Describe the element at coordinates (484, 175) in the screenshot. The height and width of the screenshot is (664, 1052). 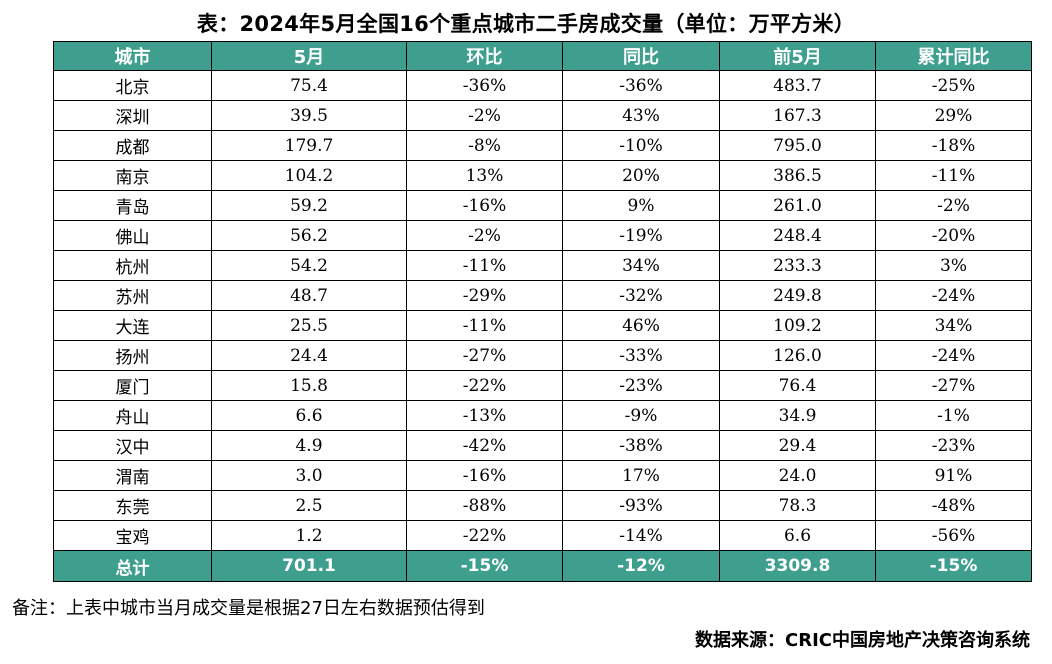
I see `cell-mom: 13%` at that location.